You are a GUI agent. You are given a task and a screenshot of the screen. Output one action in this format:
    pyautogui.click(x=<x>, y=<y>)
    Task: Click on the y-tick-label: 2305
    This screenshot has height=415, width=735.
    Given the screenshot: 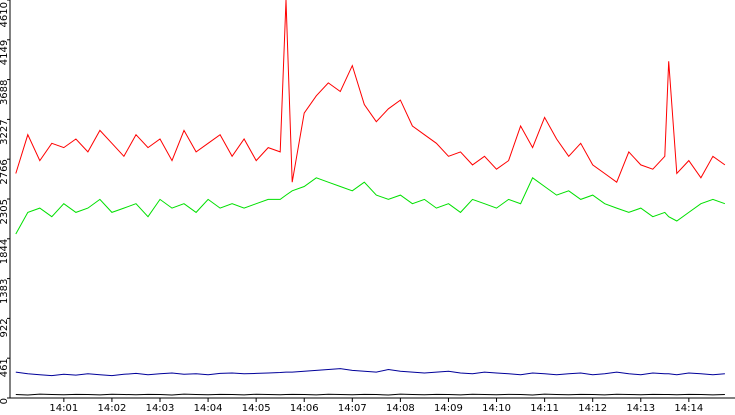 What is the action you would take?
    pyautogui.click(x=5, y=211)
    